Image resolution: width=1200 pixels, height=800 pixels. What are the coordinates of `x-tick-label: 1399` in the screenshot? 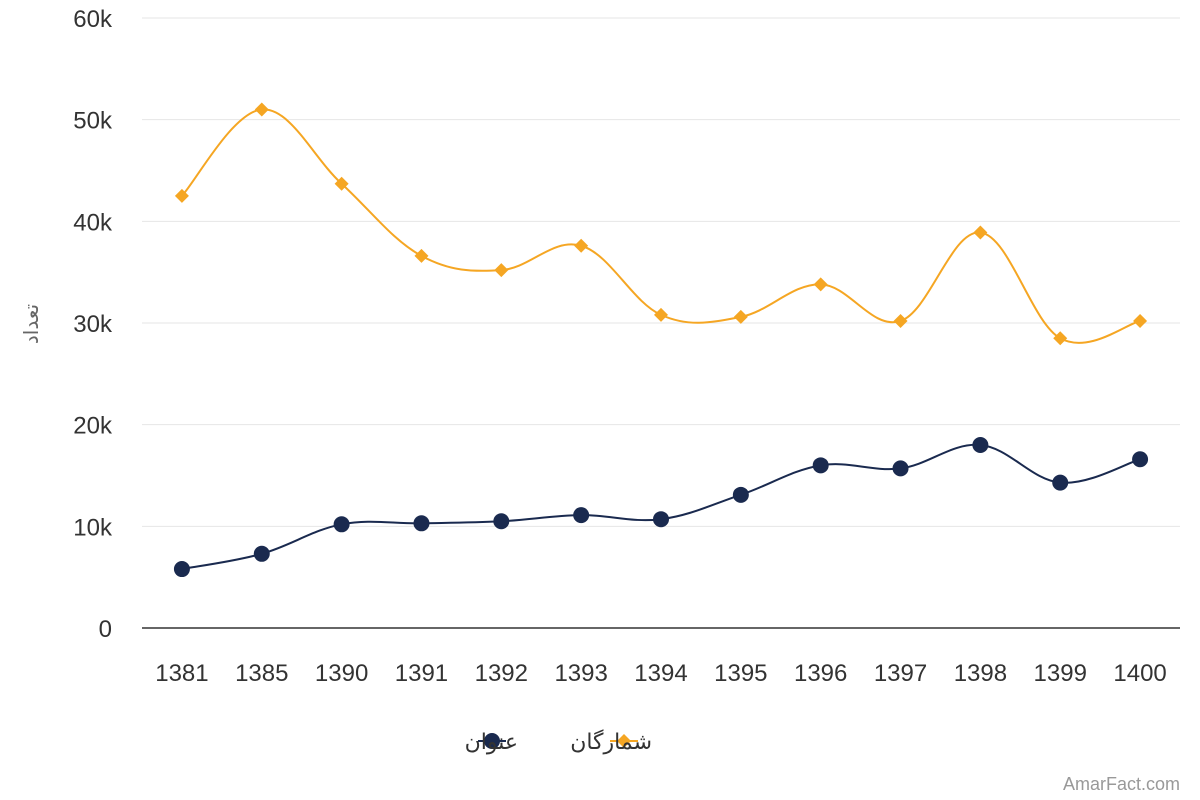 It's located at (1060, 673).